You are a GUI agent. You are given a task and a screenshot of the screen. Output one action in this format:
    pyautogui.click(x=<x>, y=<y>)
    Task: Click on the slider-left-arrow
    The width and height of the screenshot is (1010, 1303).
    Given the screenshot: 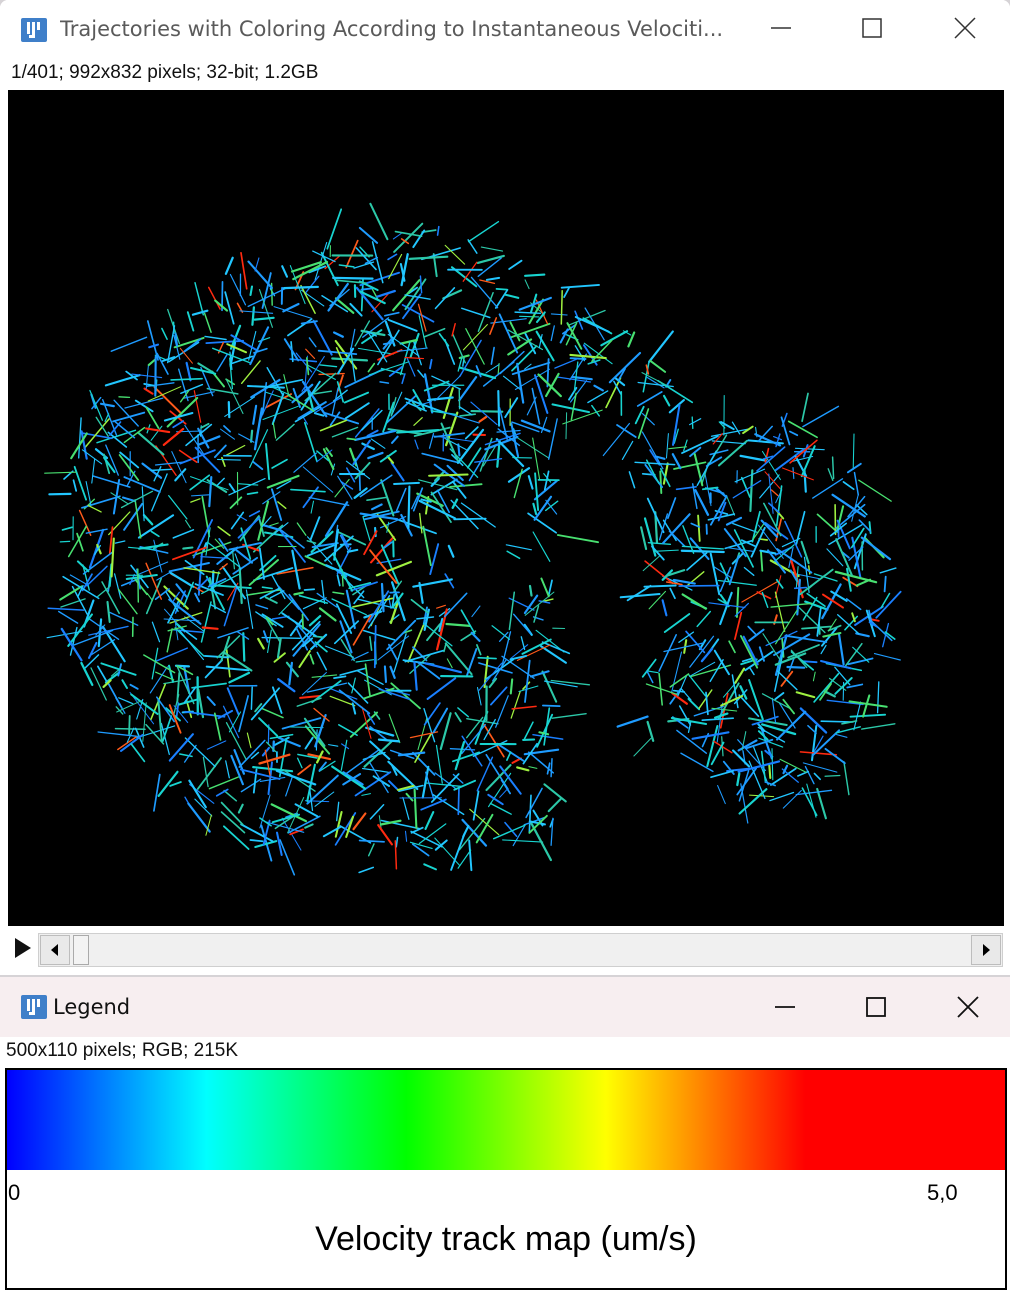 What is the action you would take?
    pyautogui.click(x=55, y=950)
    